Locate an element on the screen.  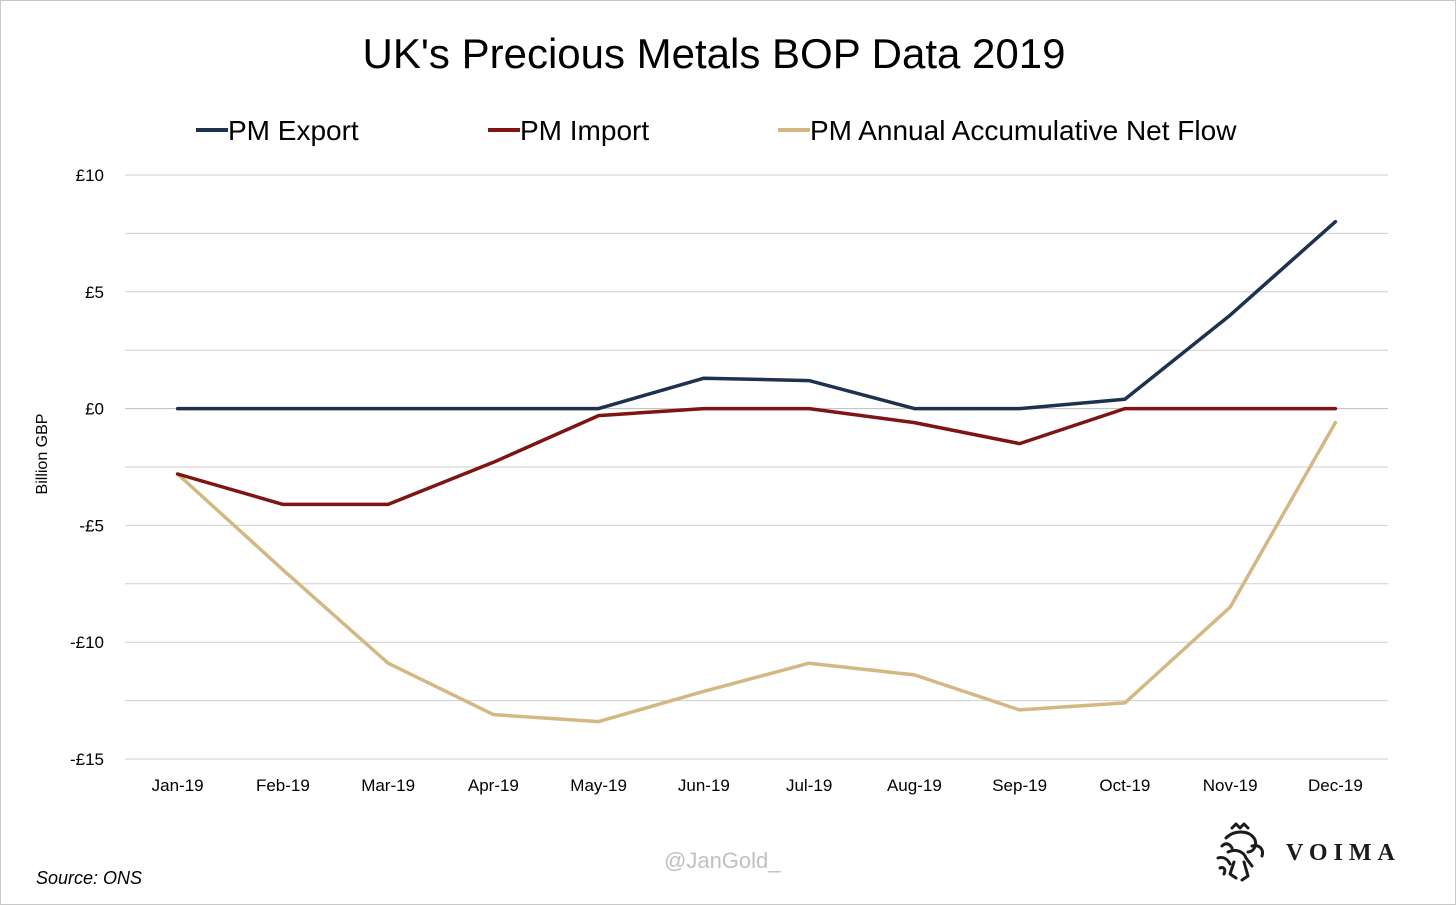
x-tick-label: Nov-19 is located at coordinates (1230, 785).